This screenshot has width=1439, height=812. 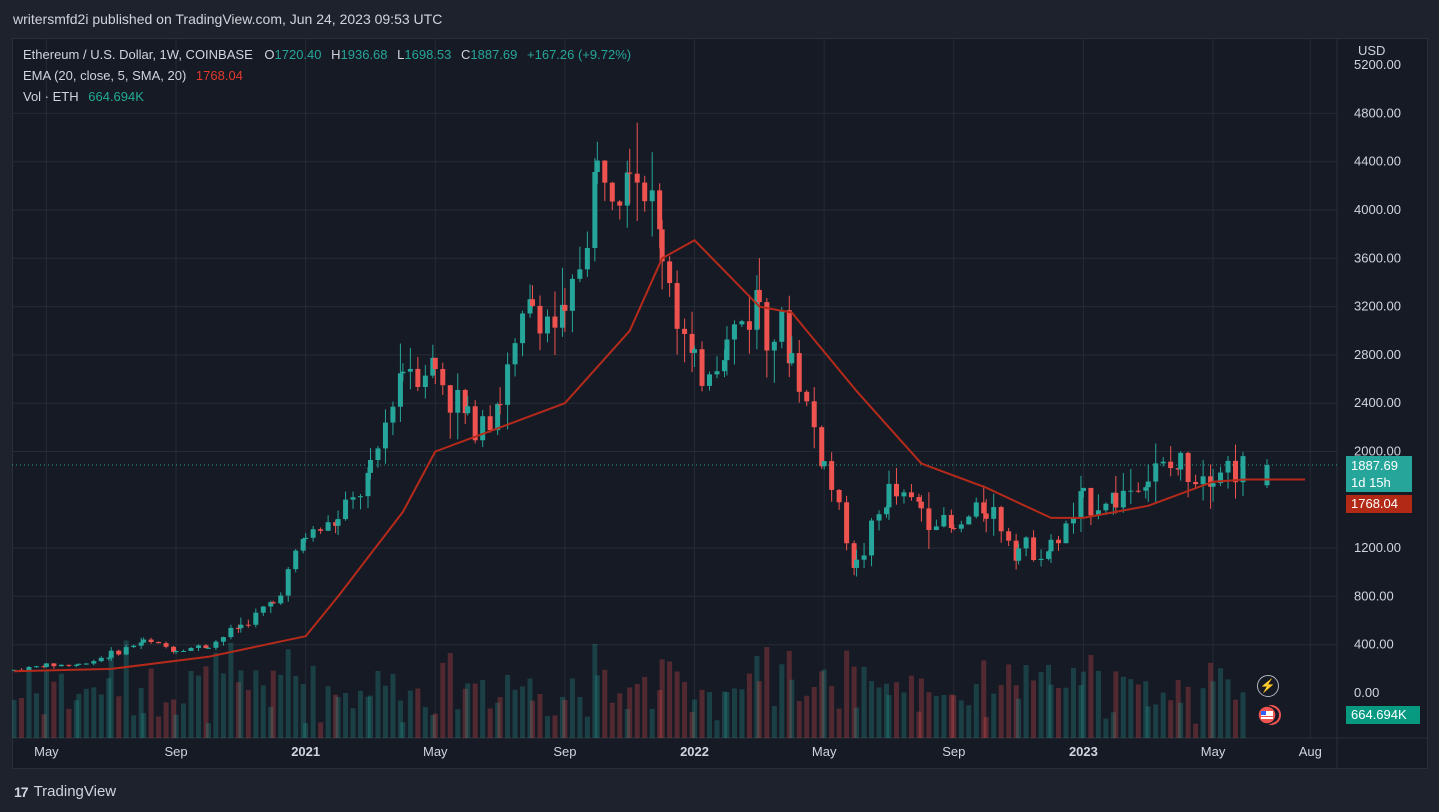 What do you see at coordinates (1213, 751) in the screenshot?
I see `time-tick-label: May` at bounding box center [1213, 751].